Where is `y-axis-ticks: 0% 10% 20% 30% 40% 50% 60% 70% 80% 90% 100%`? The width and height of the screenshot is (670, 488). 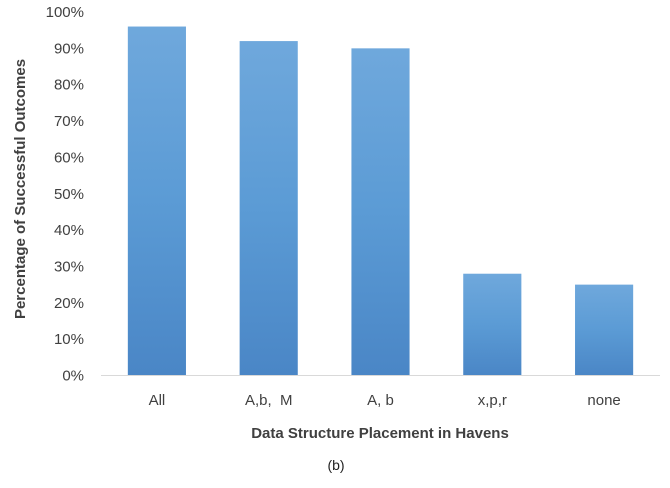
y-axis-ticks: 0% 10% 20% 30% 40% 50% 60% 70% 80% 90% 100% is located at coordinates (65, 194).